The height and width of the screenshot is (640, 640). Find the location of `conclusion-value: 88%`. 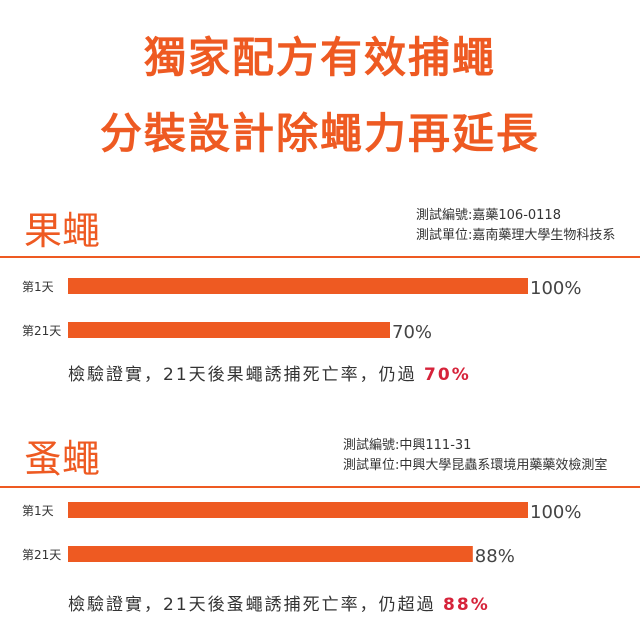

conclusion-value: 88% is located at coordinates (466, 605).